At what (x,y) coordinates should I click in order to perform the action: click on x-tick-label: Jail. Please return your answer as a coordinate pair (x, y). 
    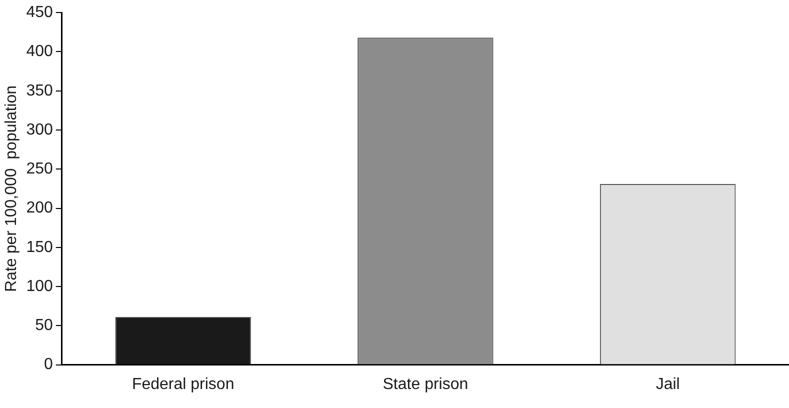
    Looking at the image, I should click on (668, 384).